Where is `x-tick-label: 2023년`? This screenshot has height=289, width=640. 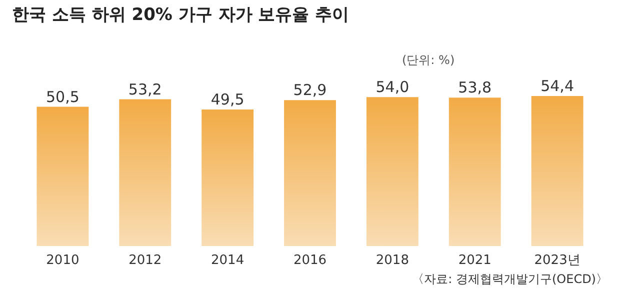
x-tick-label: 2023년 is located at coordinates (557, 260).